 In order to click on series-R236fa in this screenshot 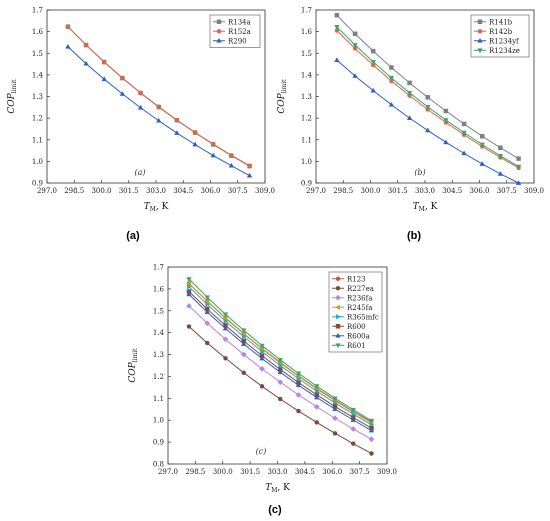, I will do `click(280, 373)`.